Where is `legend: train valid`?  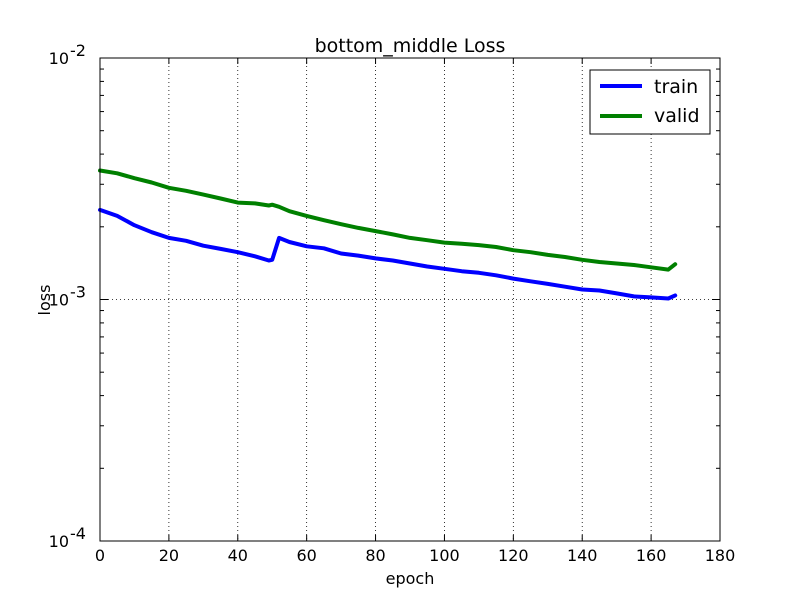 legend: train valid is located at coordinates (650, 102).